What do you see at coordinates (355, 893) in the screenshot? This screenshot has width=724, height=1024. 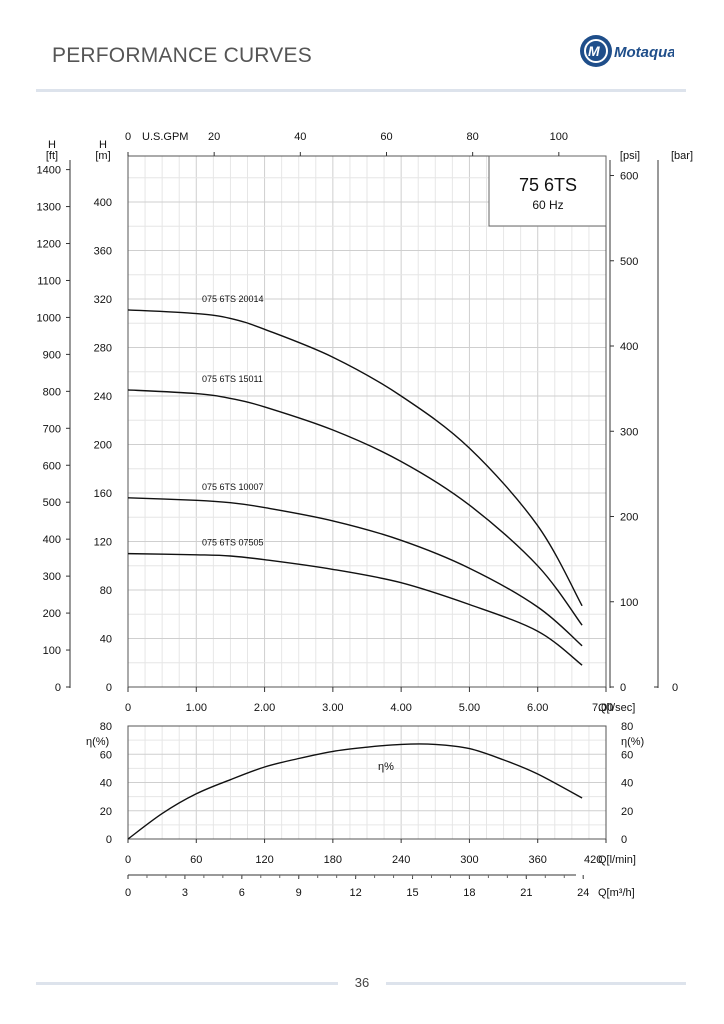 I see `m3h-tick-label: 12` at bounding box center [355, 893].